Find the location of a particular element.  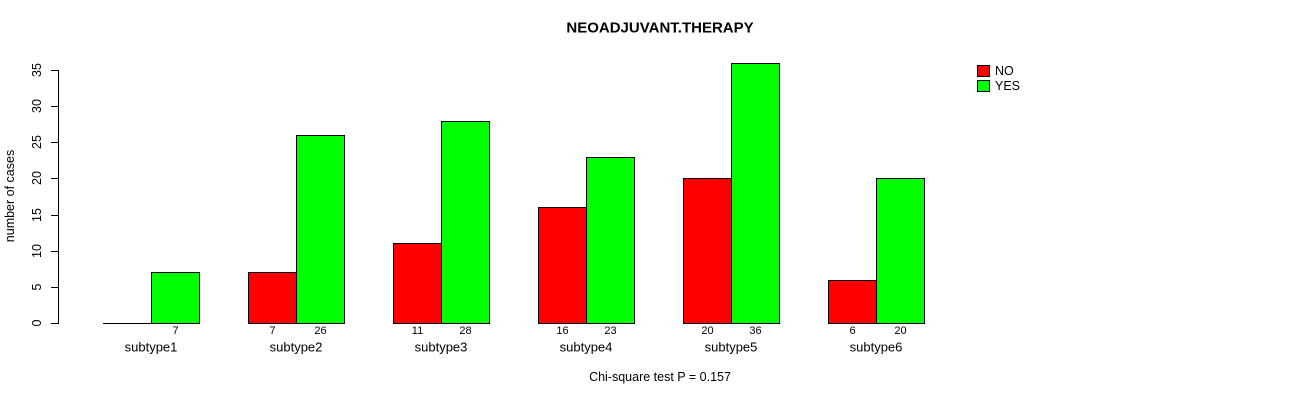

y-axis-tick-label: 30 is located at coordinates (37, 106).